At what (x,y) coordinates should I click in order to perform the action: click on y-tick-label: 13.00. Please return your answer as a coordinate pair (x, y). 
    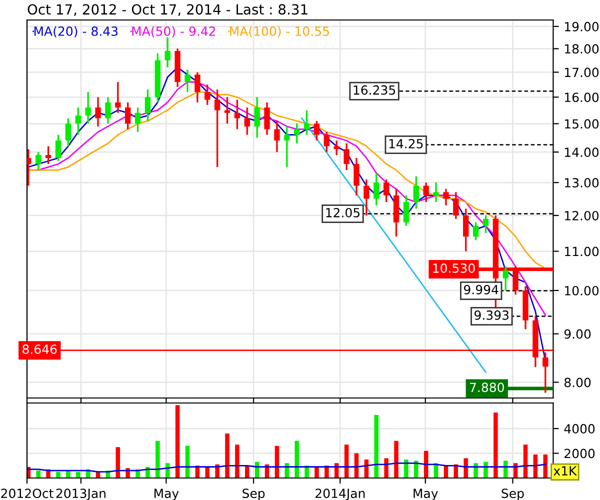
    Looking at the image, I should click on (581, 183).